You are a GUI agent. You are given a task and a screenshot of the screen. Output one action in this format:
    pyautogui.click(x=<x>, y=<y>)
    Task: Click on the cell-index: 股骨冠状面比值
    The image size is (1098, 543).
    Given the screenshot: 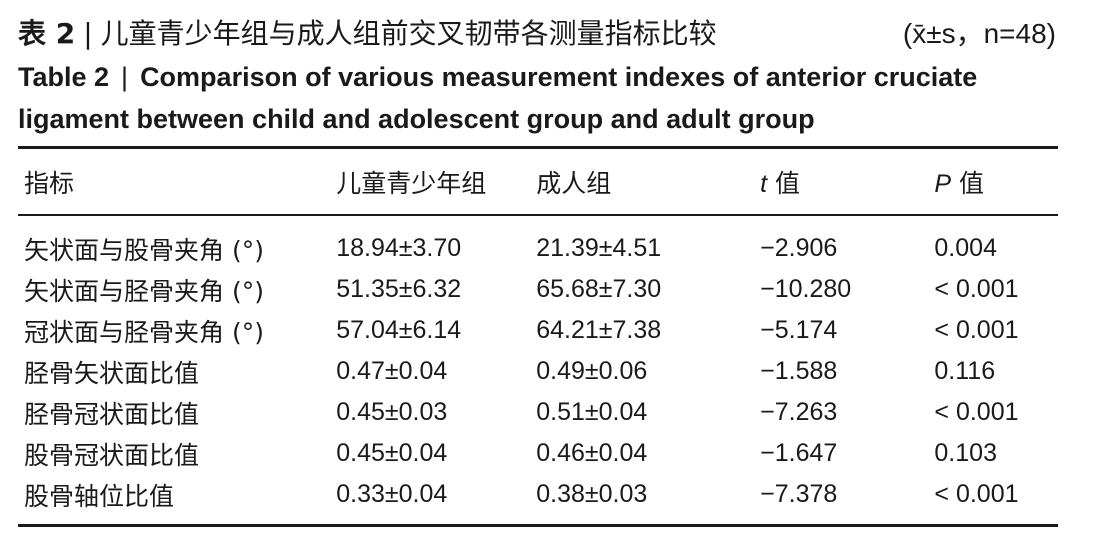 What is the action you would take?
    pyautogui.click(x=112, y=455)
    